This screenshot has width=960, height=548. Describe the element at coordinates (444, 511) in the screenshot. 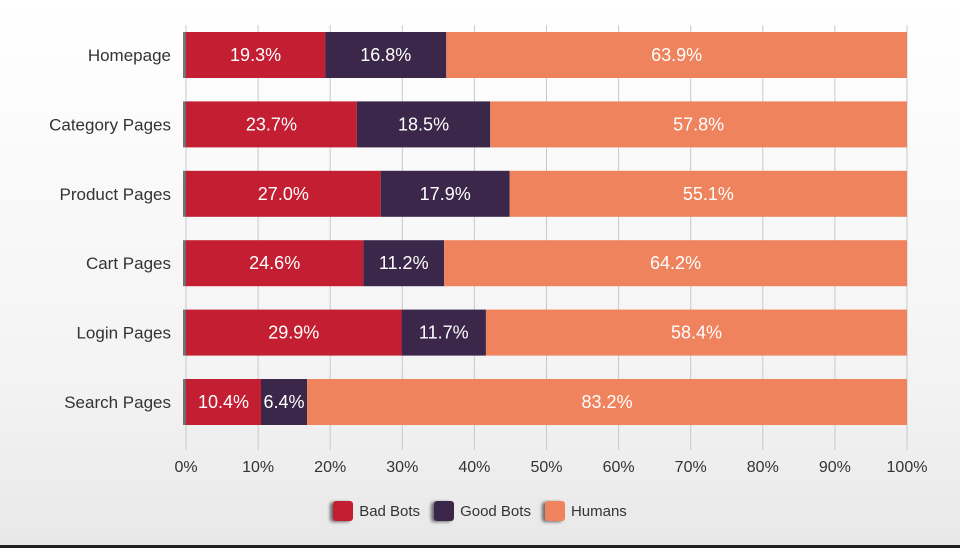

I see `legend-swatch-good-bots` at that location.